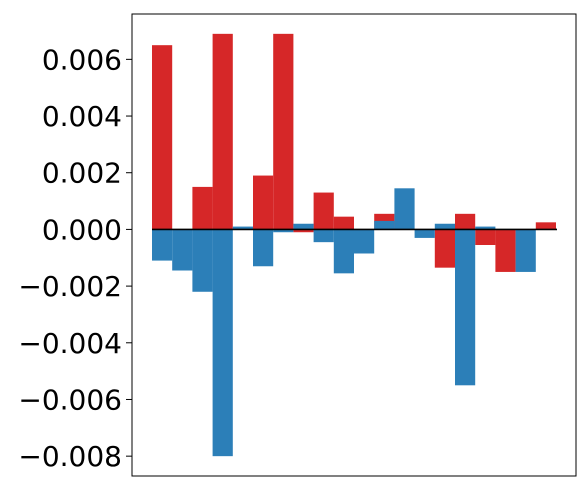  I want to click on y-tick-label-6: −0.004, so click(70, 343).